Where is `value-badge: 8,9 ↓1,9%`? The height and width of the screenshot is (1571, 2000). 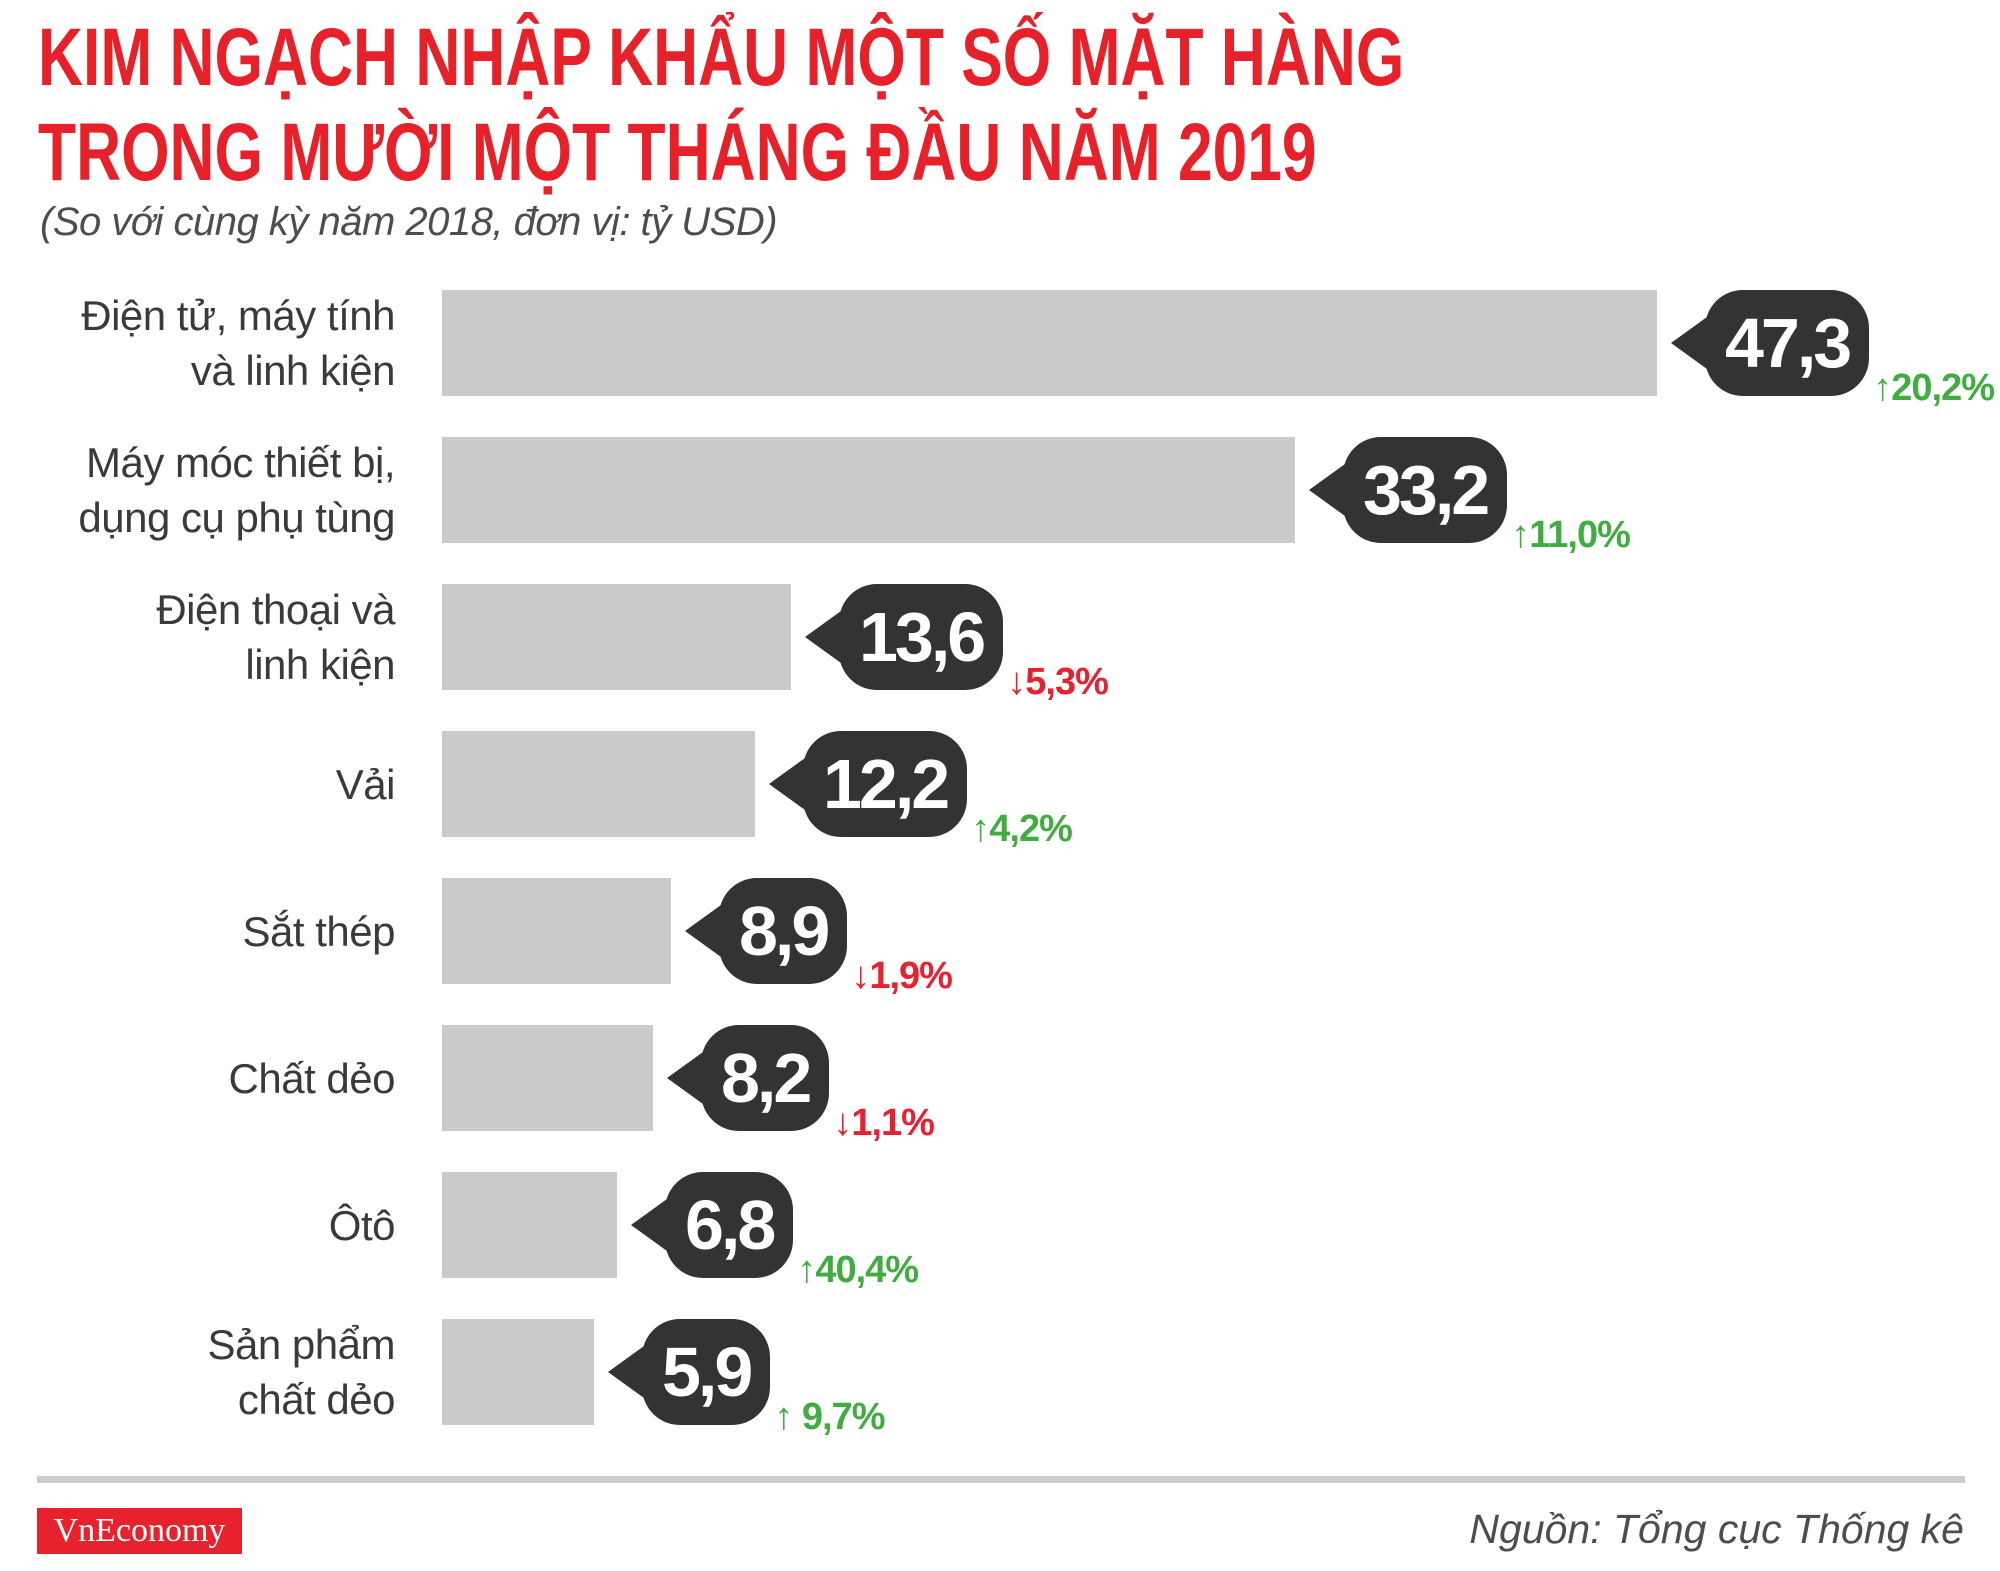 value-badge: 8,9 ↓1,9% is located at coordinates (819, 937).